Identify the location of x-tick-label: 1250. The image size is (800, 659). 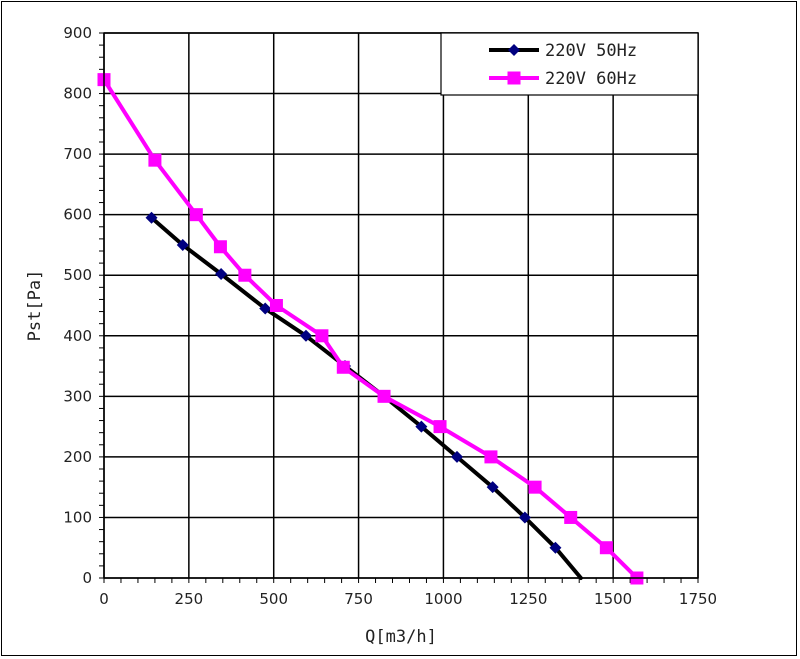
(528, 599).